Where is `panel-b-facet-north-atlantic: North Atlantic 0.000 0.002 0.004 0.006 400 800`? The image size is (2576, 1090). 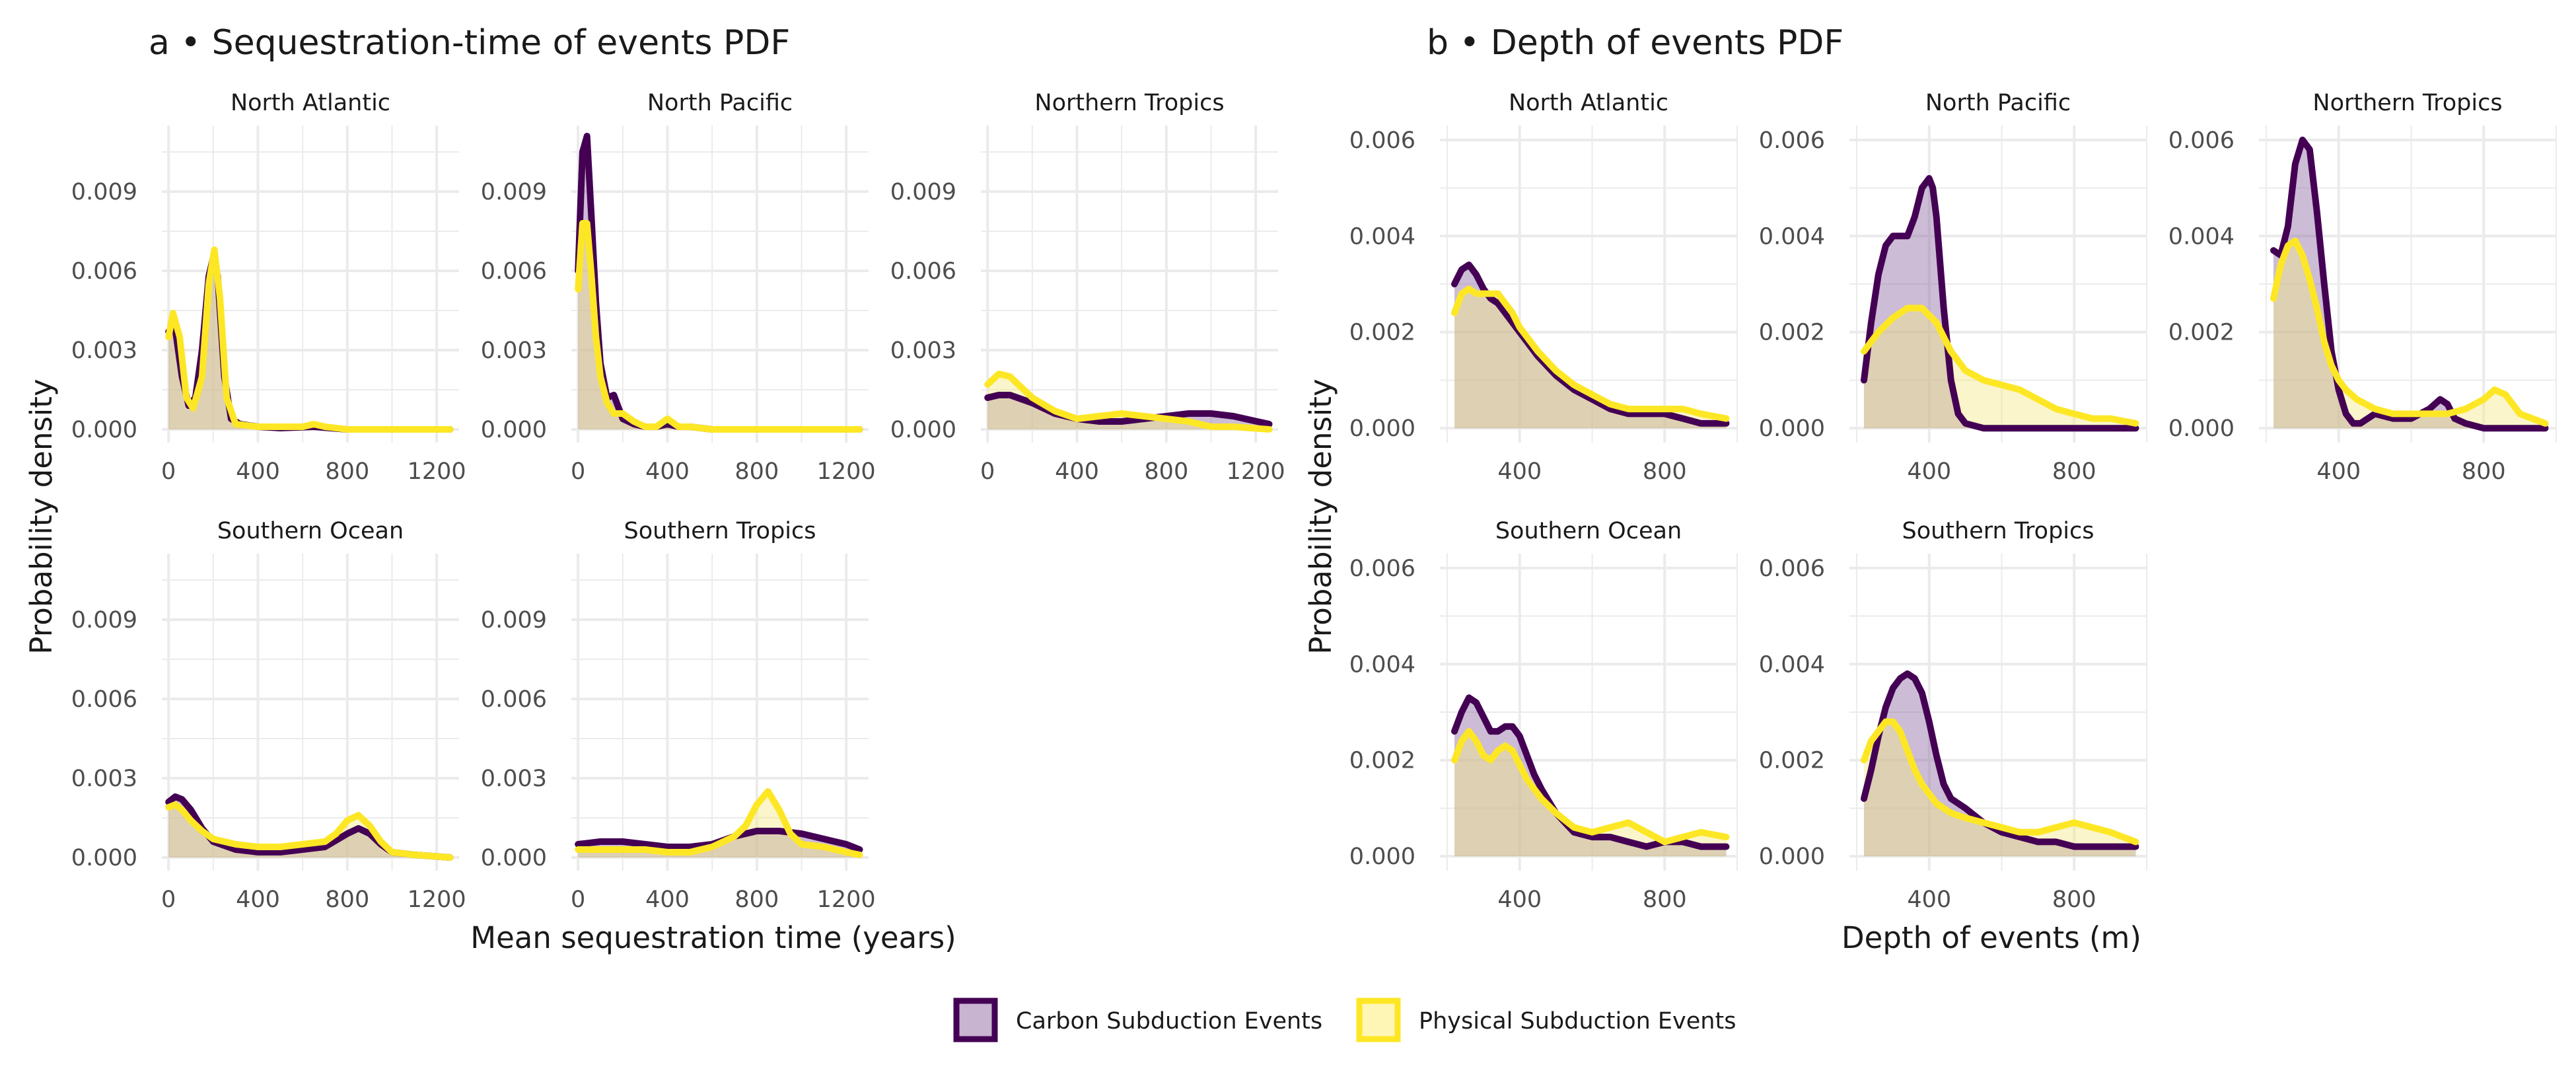 panel-b-facet-north-atlantic: North Atlantic 0.000 0.002 0.004 0.006 400 800 is located at coordinates (1543, 287).